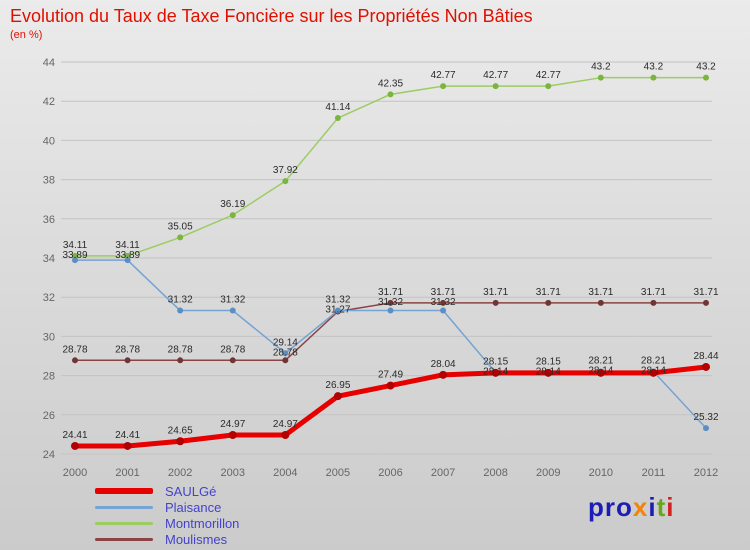  What do you see at coordinates (285, 473) in the screenshot?
I see `svg-text: 2004` at bounding box center [285, 473].